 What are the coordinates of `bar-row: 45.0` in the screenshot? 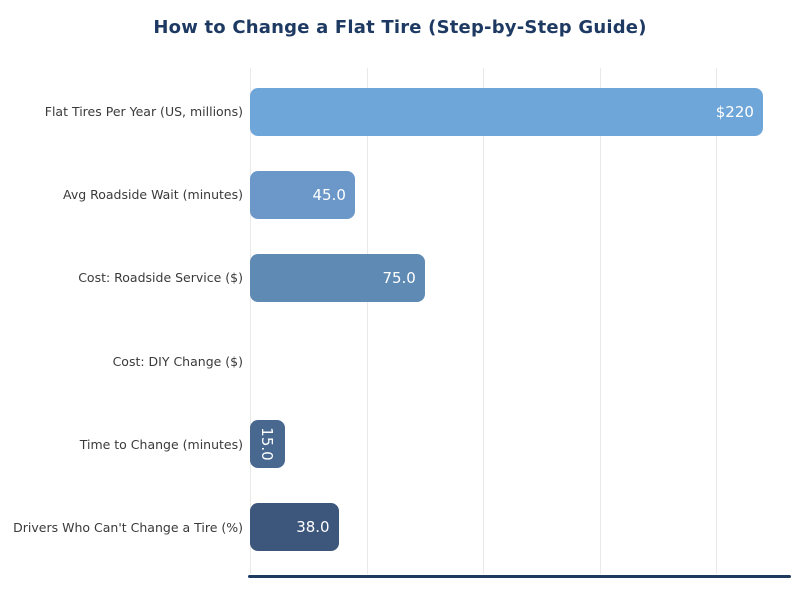 It's located at (520, 194).